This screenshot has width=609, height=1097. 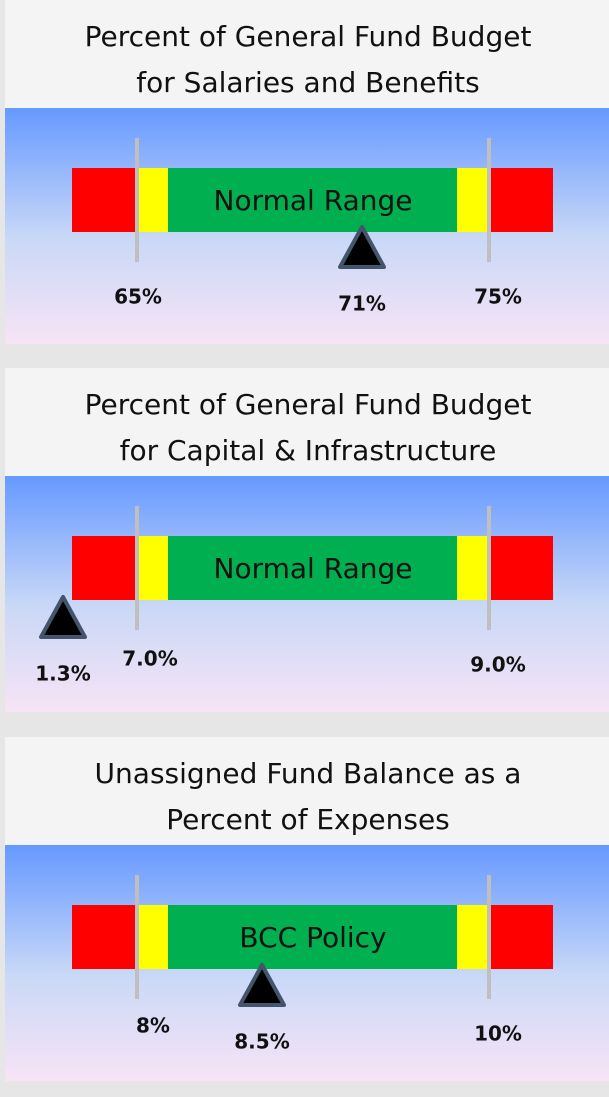 I want to click on value-label: 1.3%, so click(x=62, y=674).